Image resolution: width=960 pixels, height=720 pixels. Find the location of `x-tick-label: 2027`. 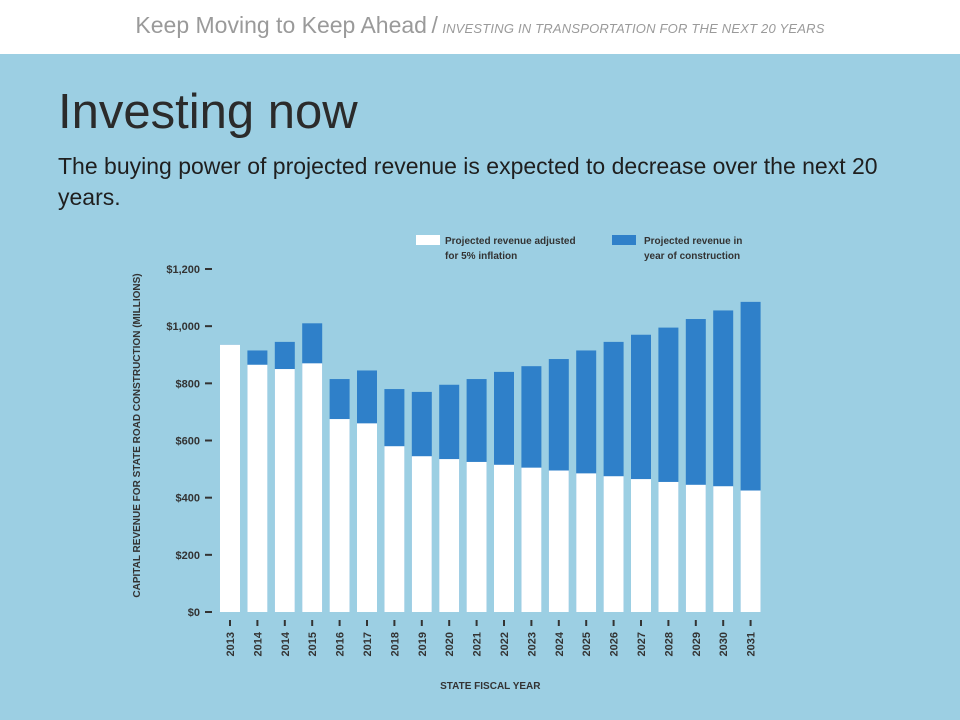

x-tick-label: 2027 is located at coordinates (642, 644).